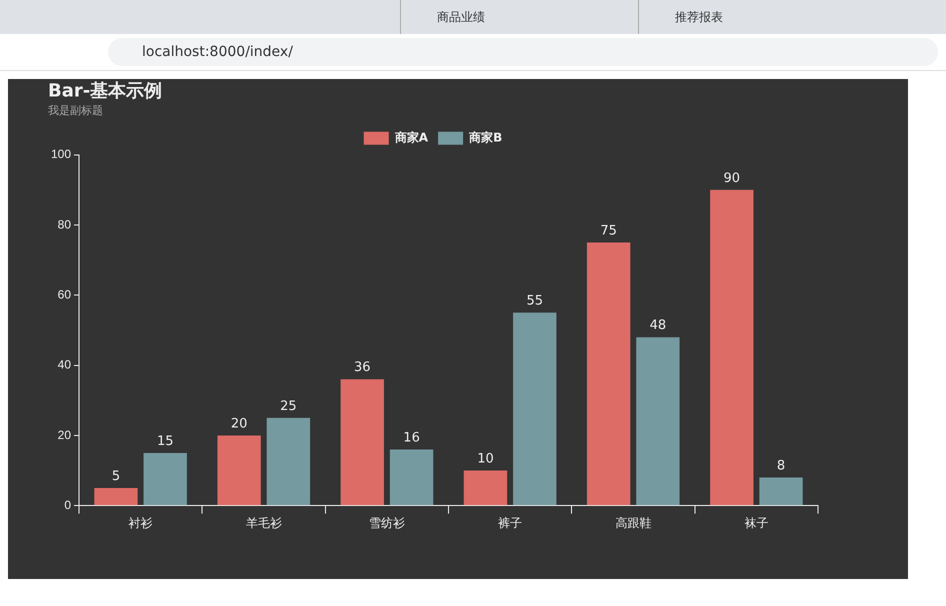 This screenshot has width=946, height=606. I want to click on legend-label: 商家B, so click(485, 137).